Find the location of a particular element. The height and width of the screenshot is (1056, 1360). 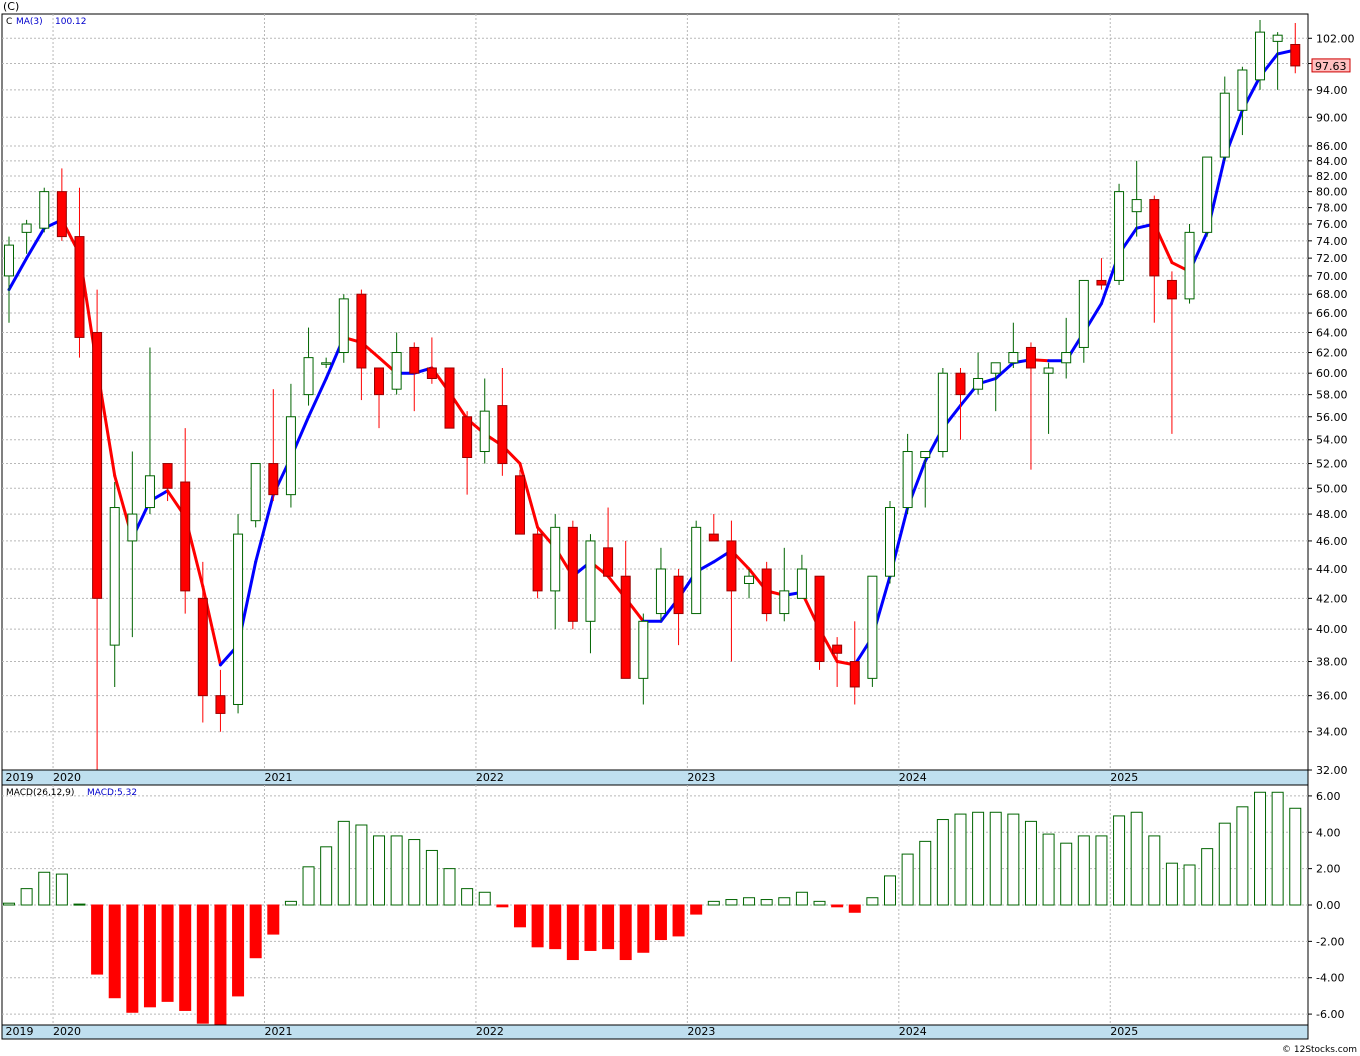

price-legend: C MA(3) 100.12 is located at coordinates (46, 22).